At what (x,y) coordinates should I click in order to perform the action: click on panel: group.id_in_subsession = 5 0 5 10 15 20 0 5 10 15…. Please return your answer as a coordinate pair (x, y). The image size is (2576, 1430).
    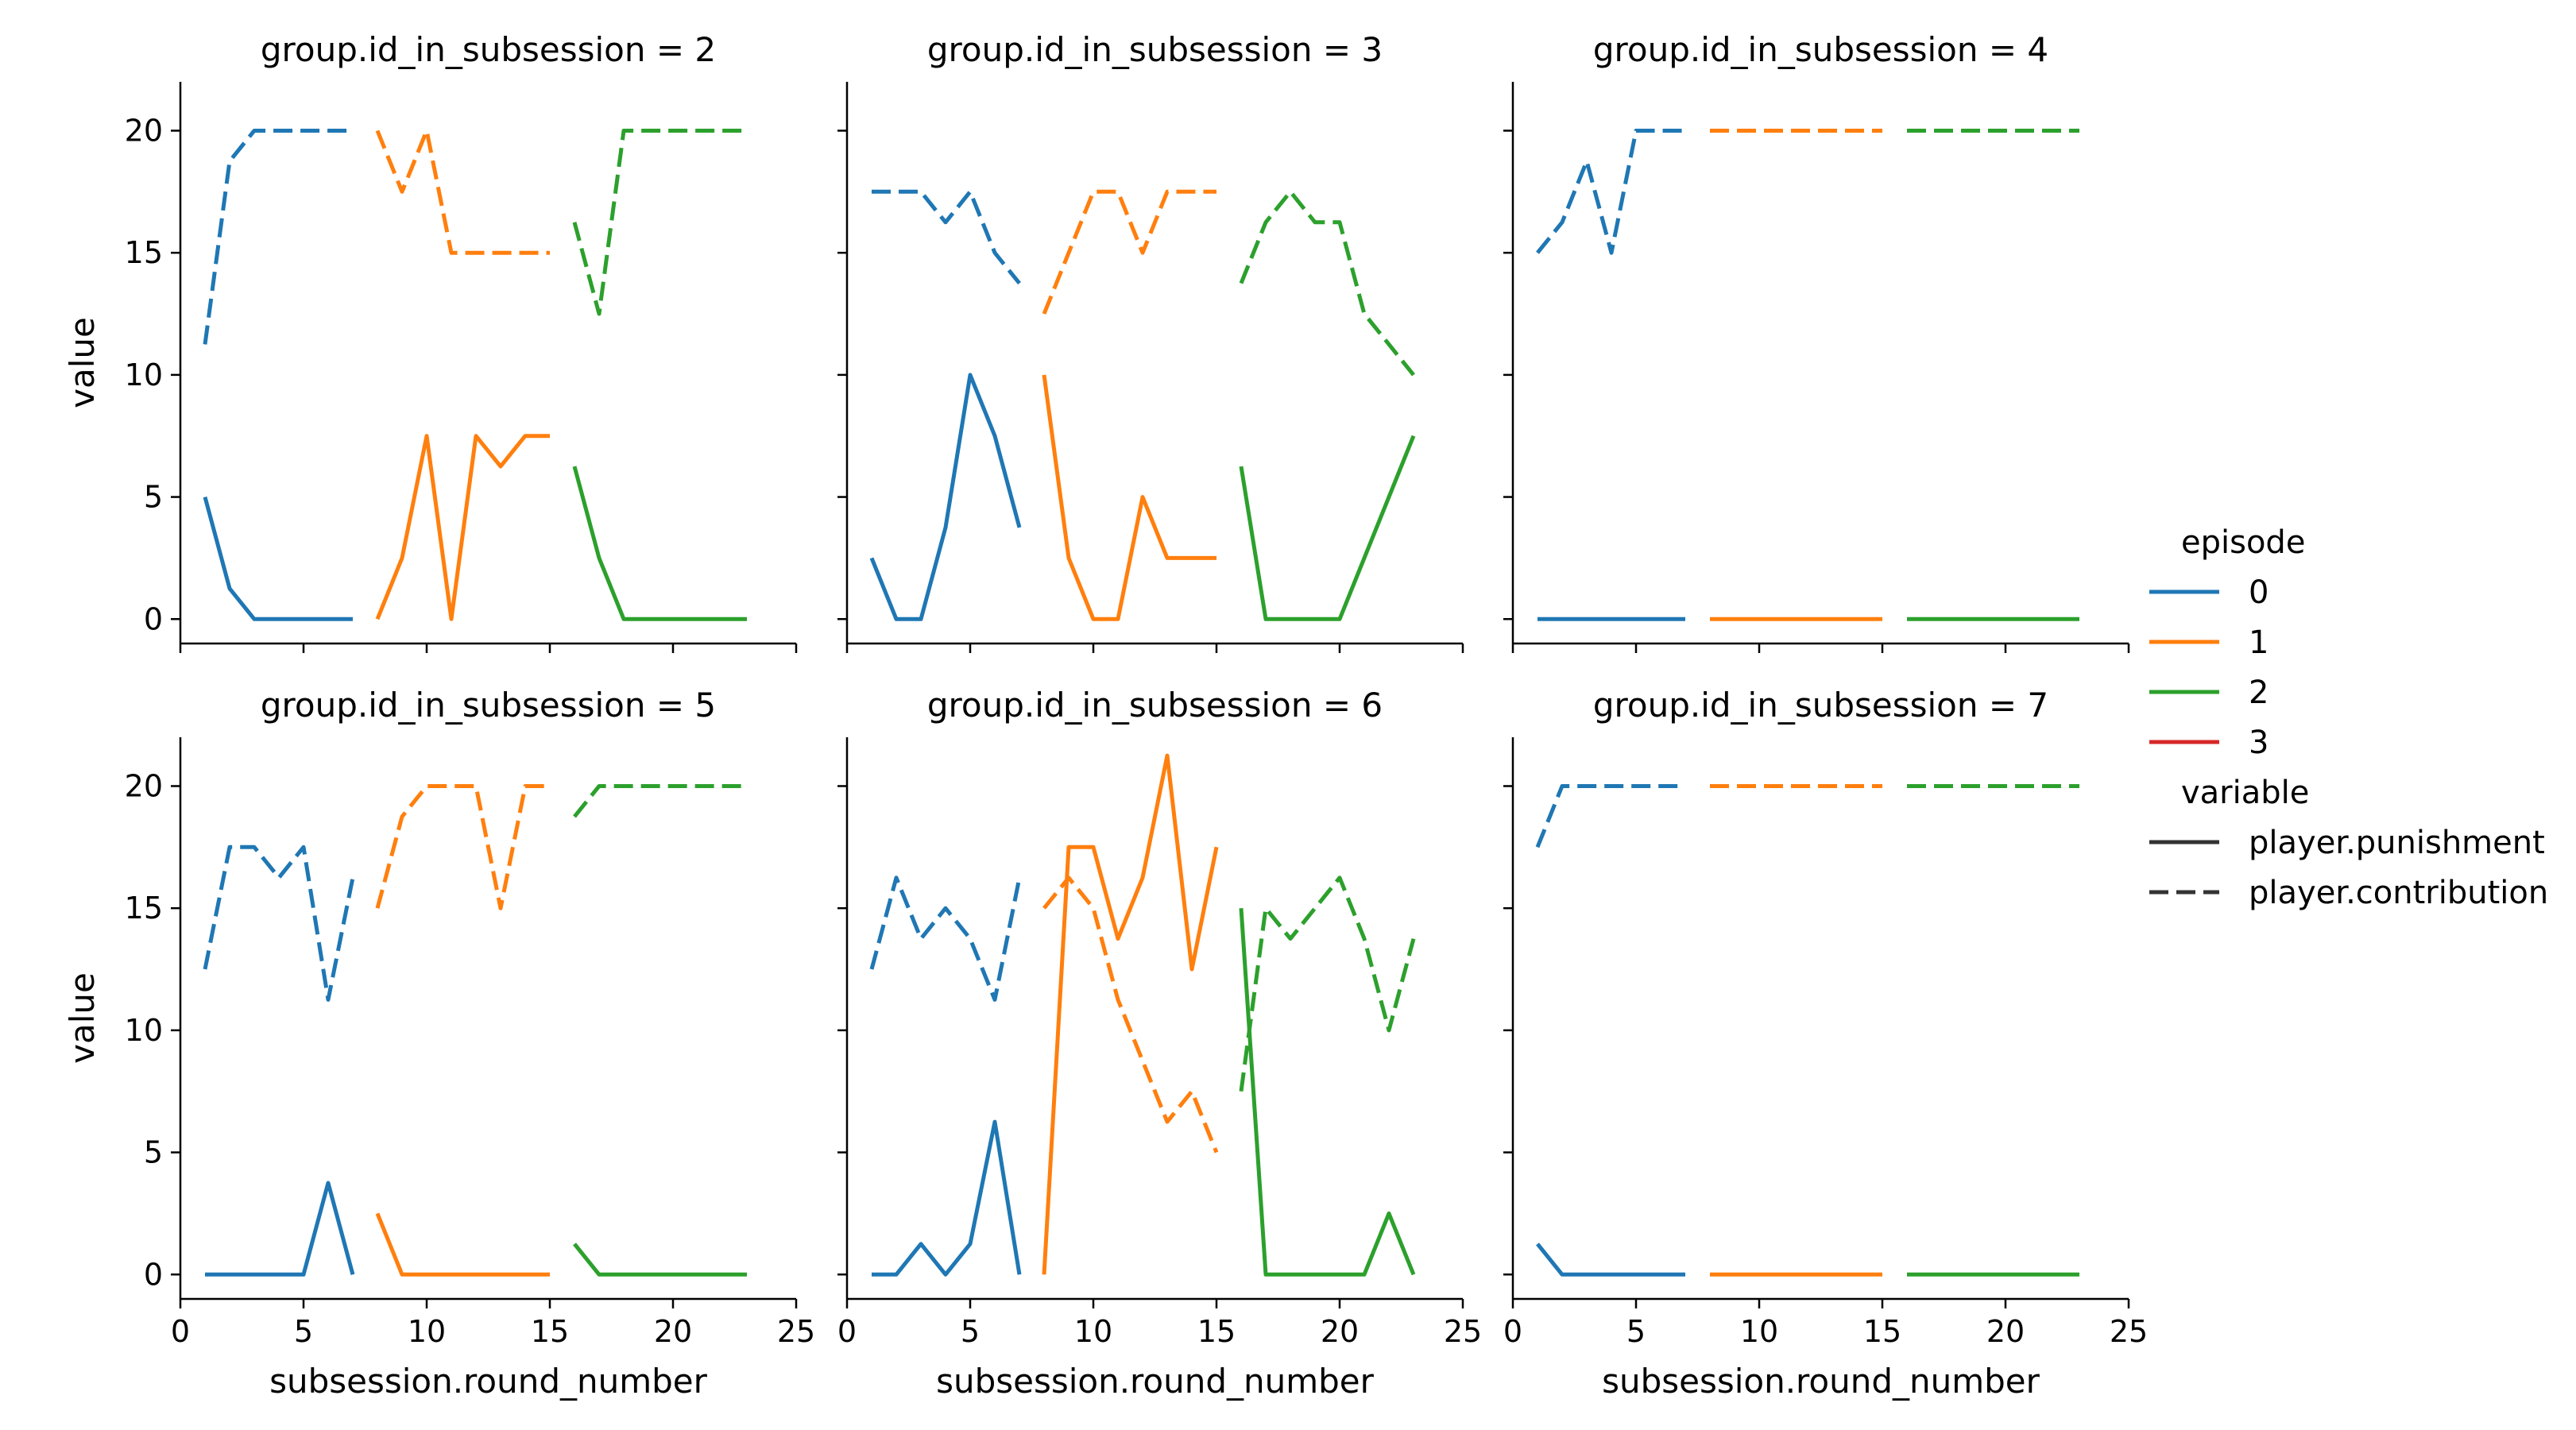
    Looking at the image, I should click on (439, 1043).